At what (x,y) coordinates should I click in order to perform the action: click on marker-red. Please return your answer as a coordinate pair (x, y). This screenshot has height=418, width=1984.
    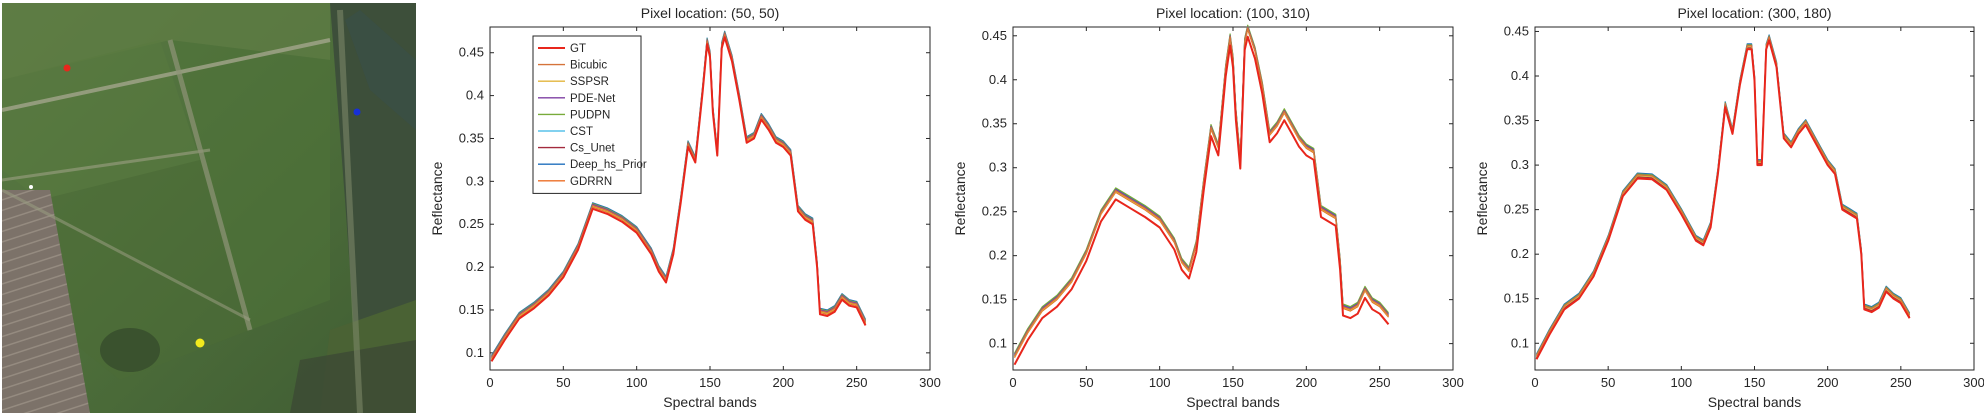
    Looking at the image, I should click on (67, 68).